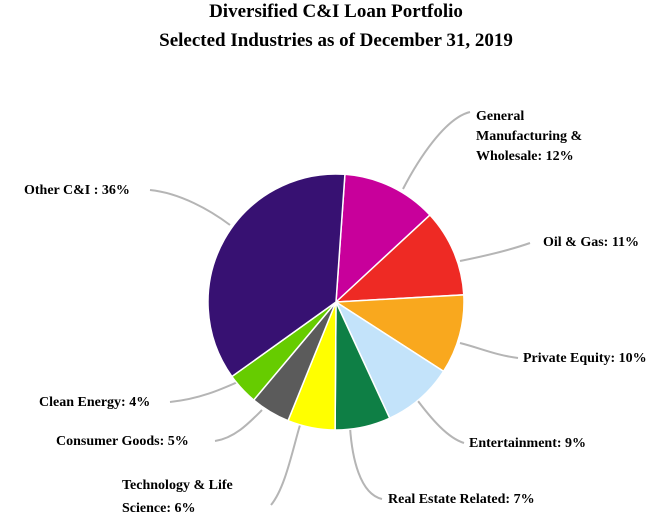 This screenshot has width=672, height=520. What do you see at coordinates (500, 116) in the screenshot?
I see `slice-label-line: General` at bounding box center [500, 116].